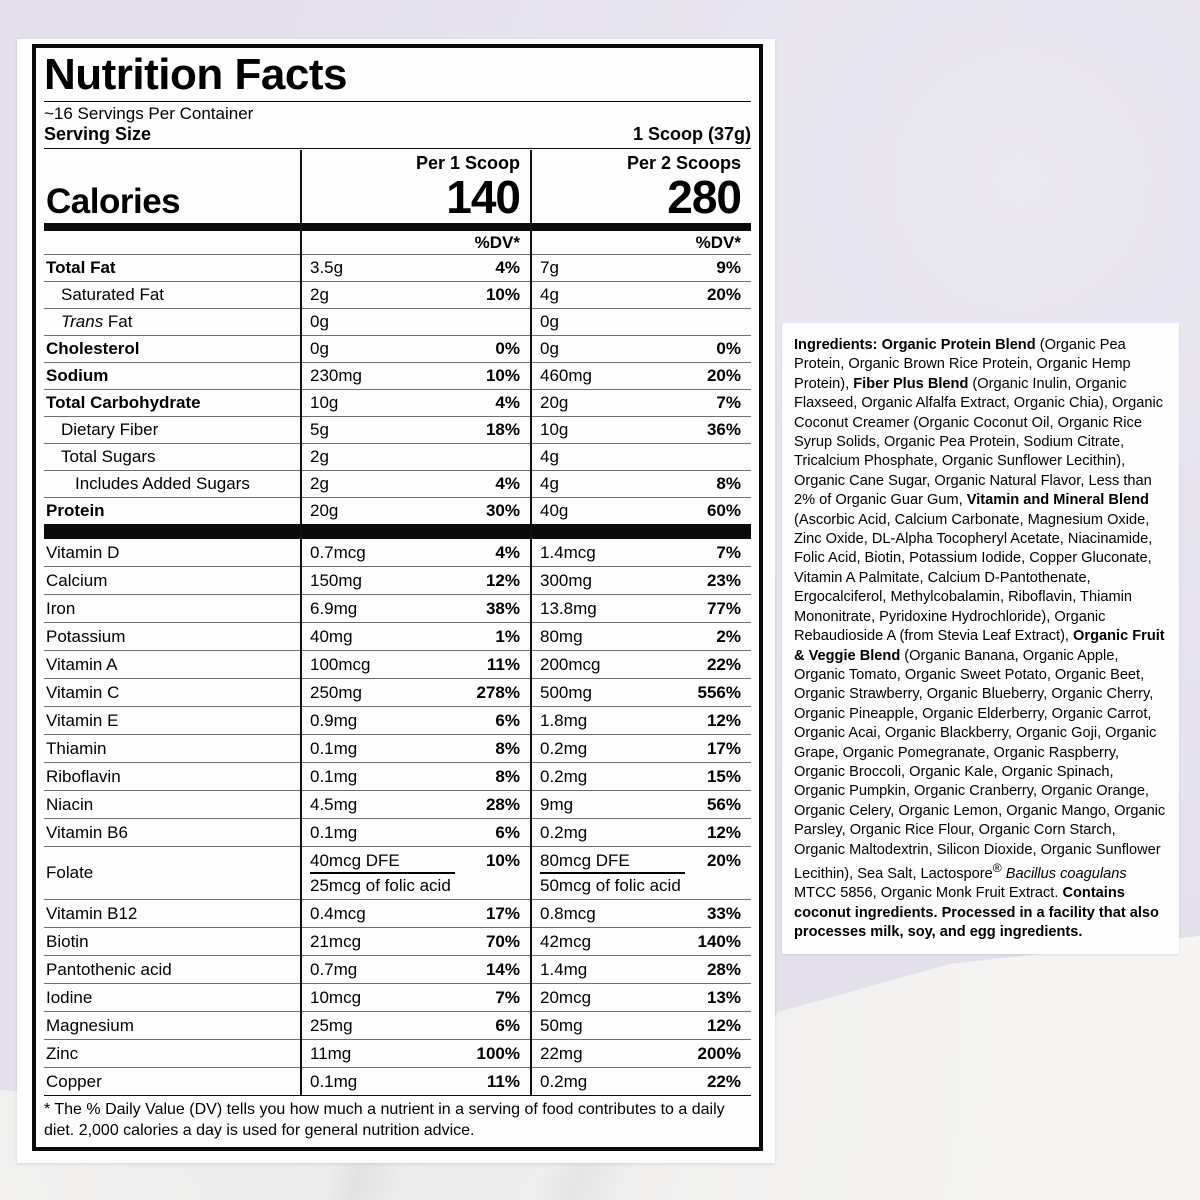 Image resolution: width=1200 pixels, height=1200 pixels. I want to click on daily-value-percent: 0%, so click(728, 349).